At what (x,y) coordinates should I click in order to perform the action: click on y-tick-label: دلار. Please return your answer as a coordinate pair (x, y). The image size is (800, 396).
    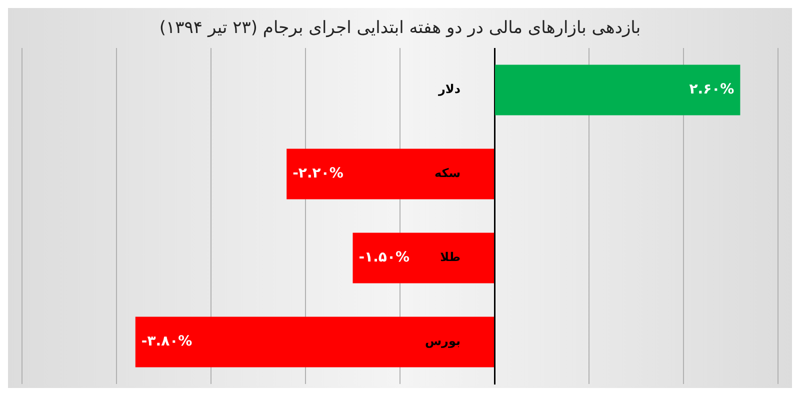
    Looking at the image, I should click on (448, 89).